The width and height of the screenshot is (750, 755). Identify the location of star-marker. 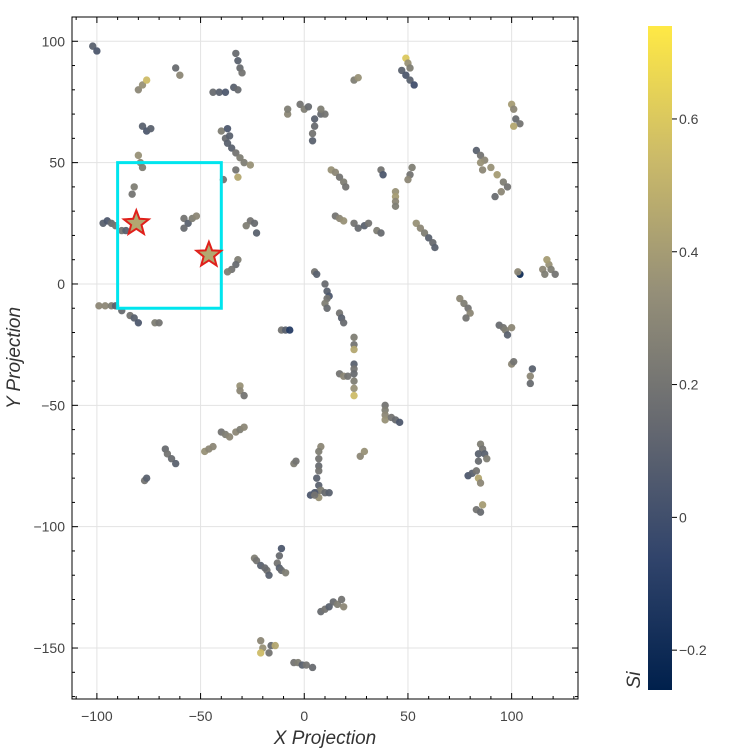
(136, 222).